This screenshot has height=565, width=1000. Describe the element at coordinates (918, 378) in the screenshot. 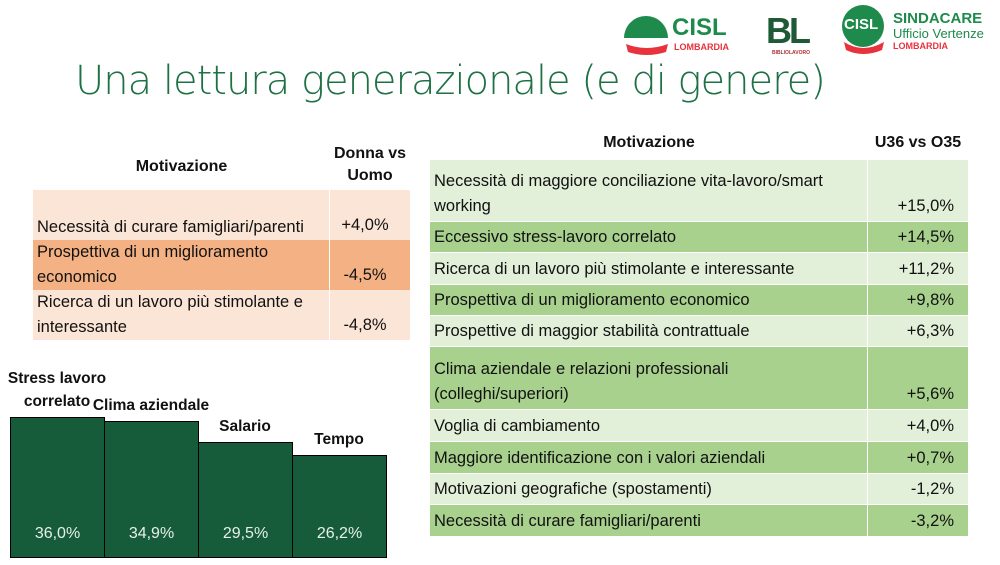

I see `age-row-value: +5,6%` at that location.